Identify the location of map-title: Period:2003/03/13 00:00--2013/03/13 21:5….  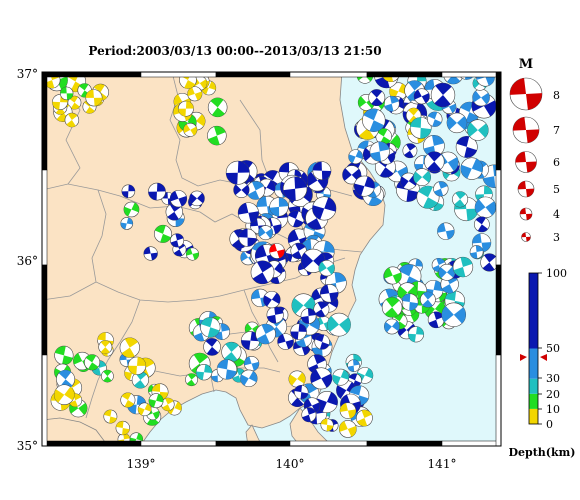
(235, 51).